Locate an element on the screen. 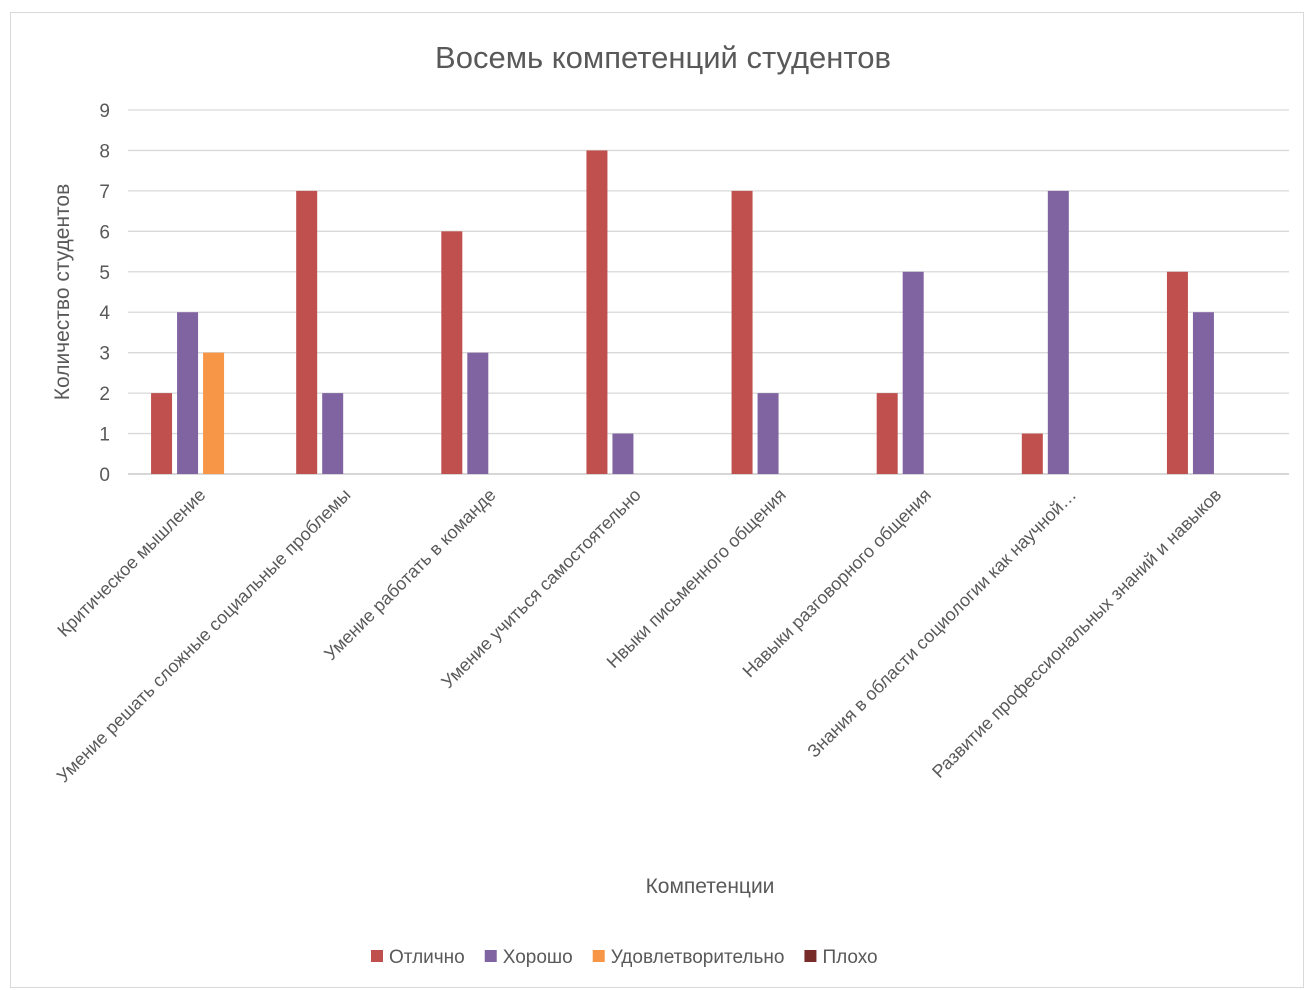 The height and width of the screenshot is (990, 1306). legend-label: Удовлетворительно is located at coordinates (698, 957).